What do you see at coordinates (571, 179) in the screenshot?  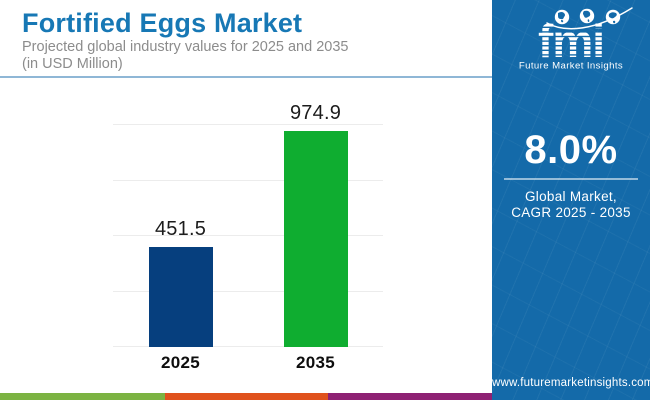 I see `cagr-divider` at bounding box center [571, 179].